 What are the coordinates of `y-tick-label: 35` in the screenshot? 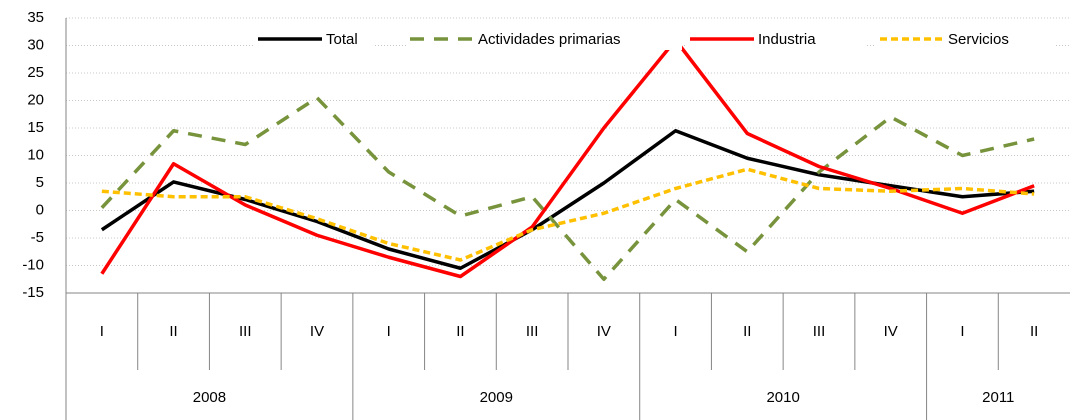 It's located at (35, 17).